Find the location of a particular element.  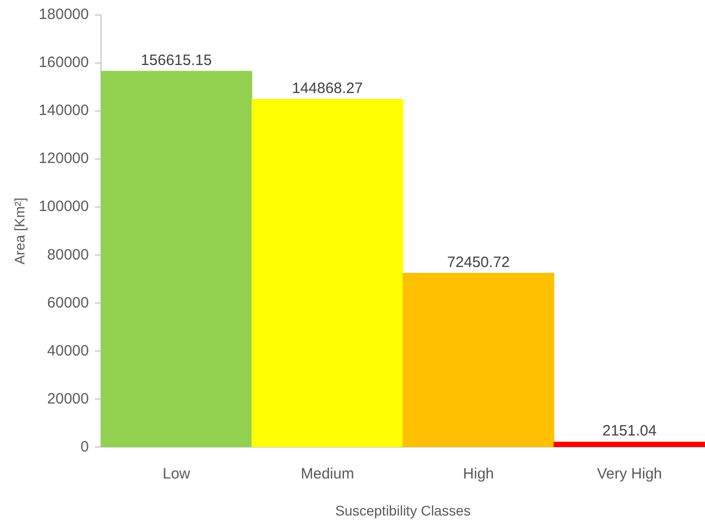

data-label: 72450.72 is located at coordinates (478, 262).